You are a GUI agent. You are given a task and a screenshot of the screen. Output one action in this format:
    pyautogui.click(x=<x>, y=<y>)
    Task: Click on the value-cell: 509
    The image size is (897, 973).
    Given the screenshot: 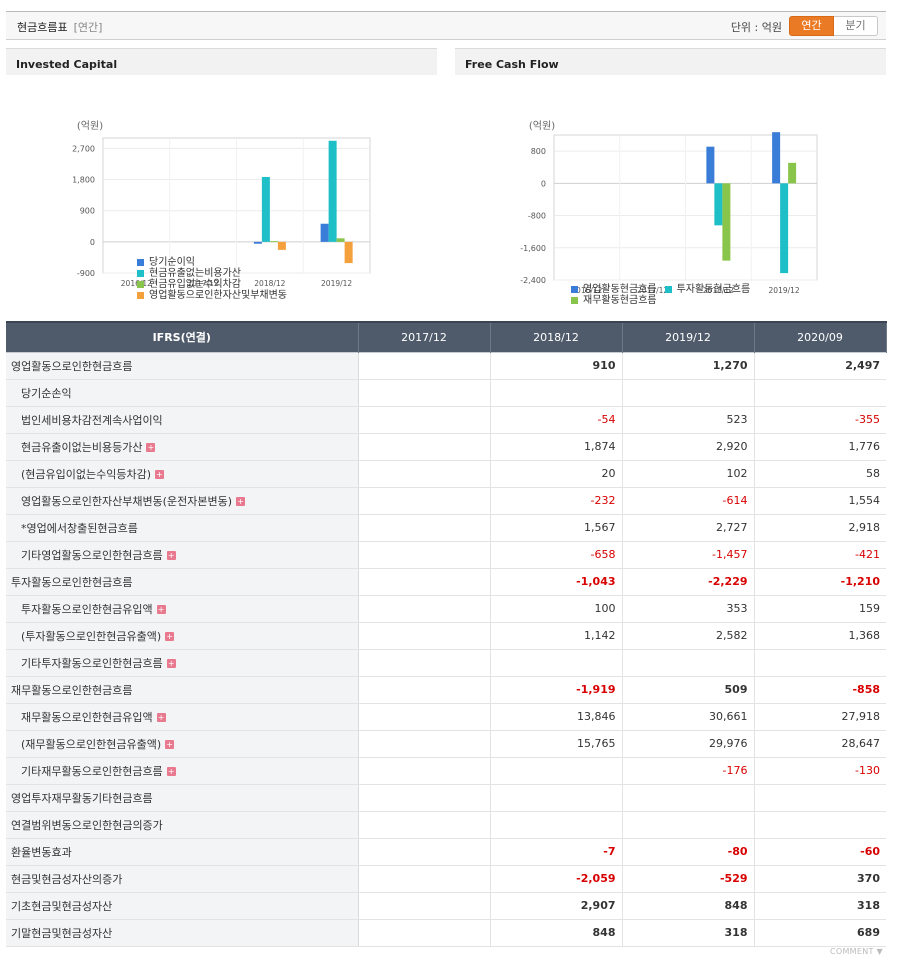 What is the action you would take?
    pyautogui.click(x=688, y=689)
    